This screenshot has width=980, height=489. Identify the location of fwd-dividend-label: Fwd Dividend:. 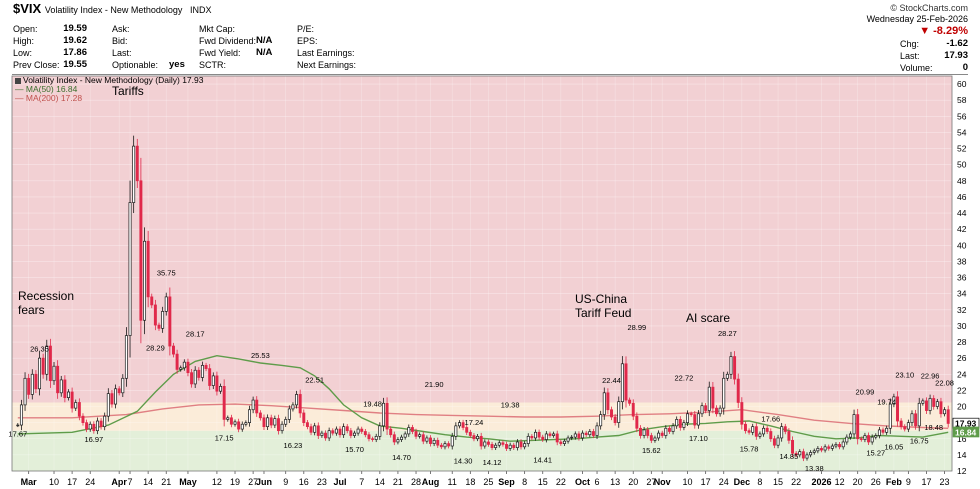
(228, 41).